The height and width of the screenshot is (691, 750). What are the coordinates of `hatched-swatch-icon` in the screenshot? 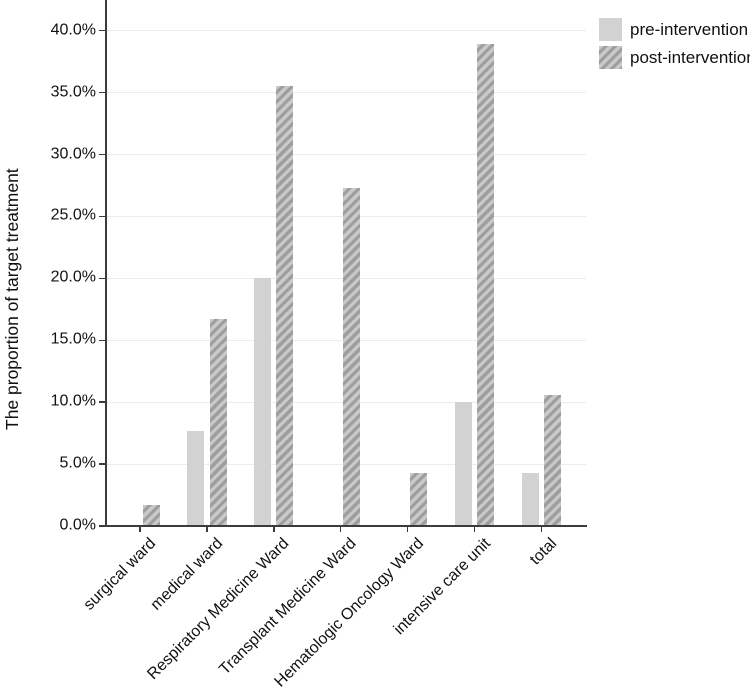 It's located at (610, 57).